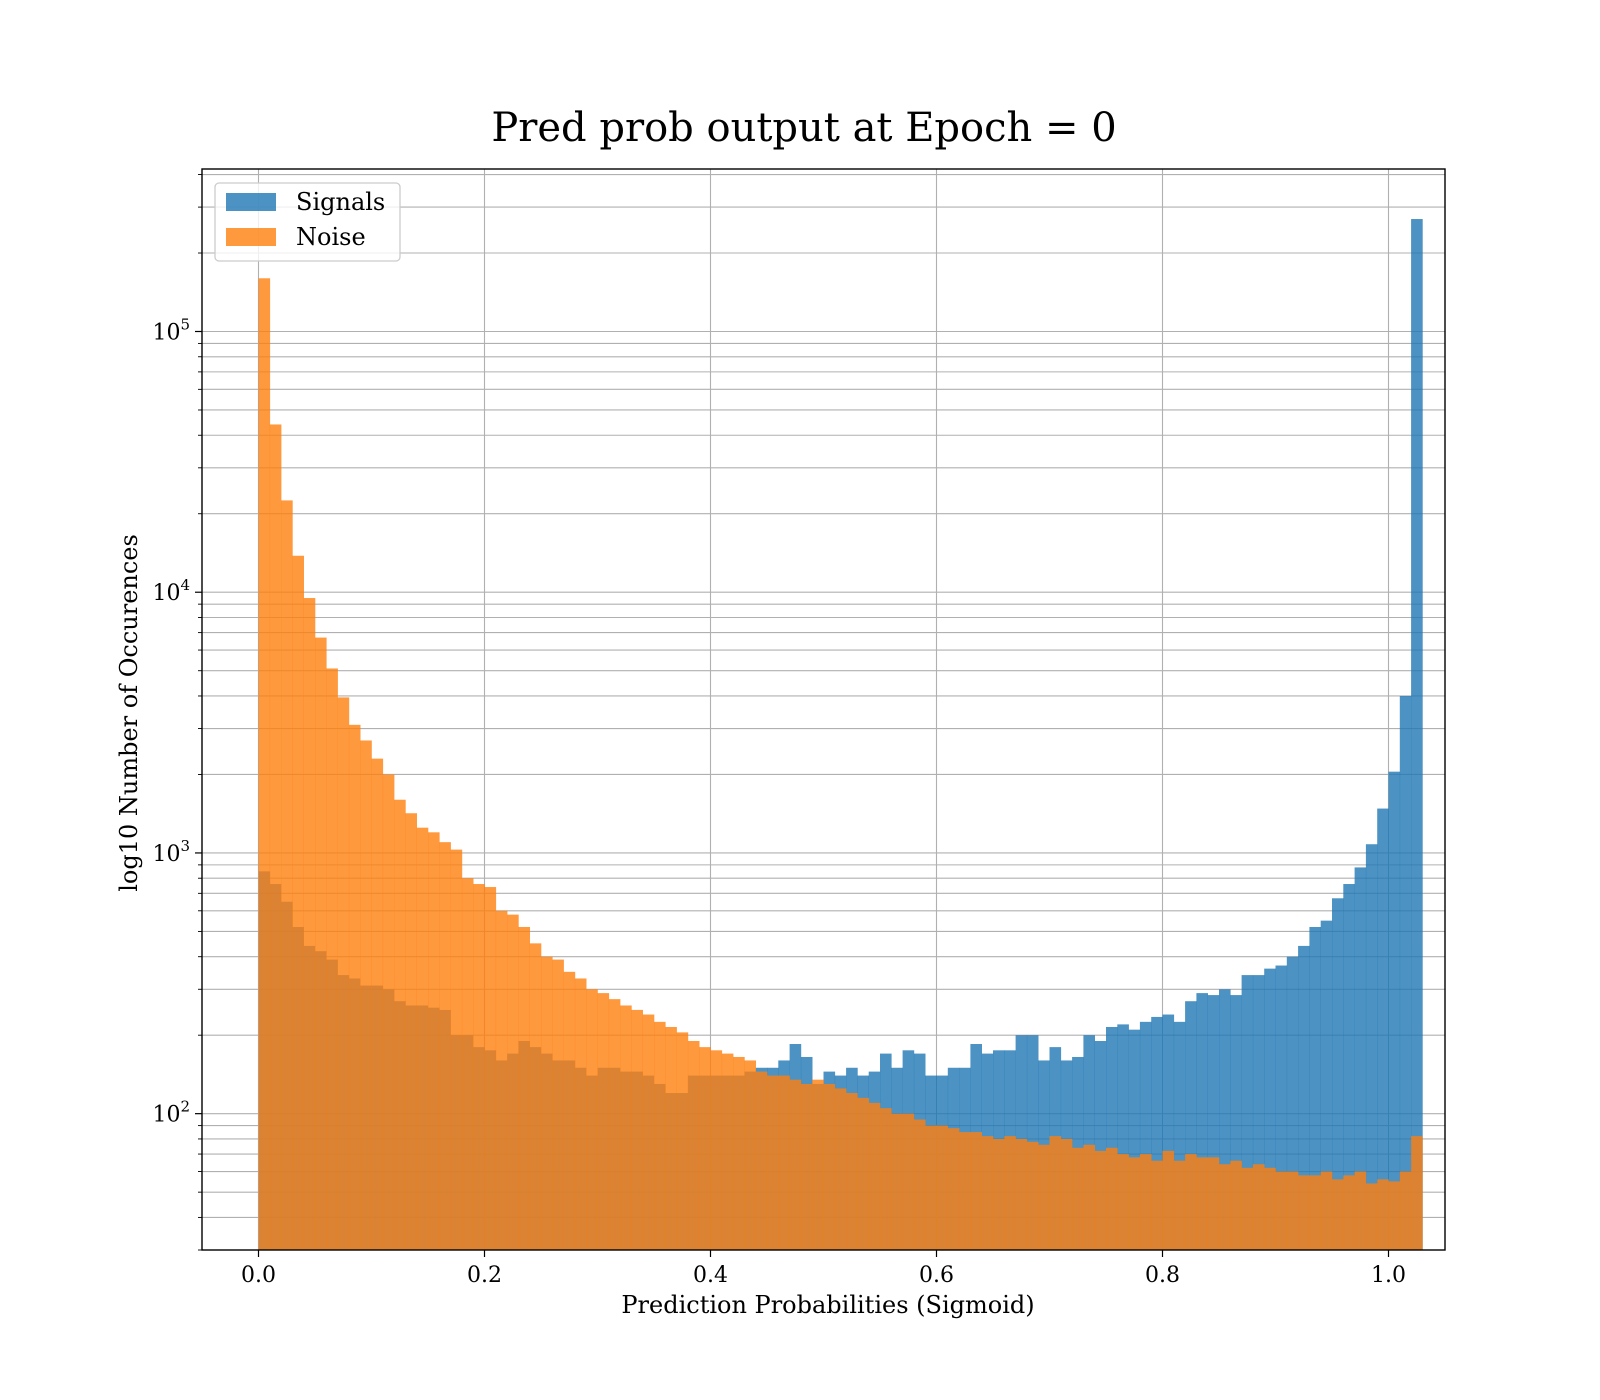 This screenshot has height=1400, width=1600. What do you see at coordinates (484, 1275) in the screenshot?
I see `x-tick-label: 0.2` at bounding box center [484, 1275].